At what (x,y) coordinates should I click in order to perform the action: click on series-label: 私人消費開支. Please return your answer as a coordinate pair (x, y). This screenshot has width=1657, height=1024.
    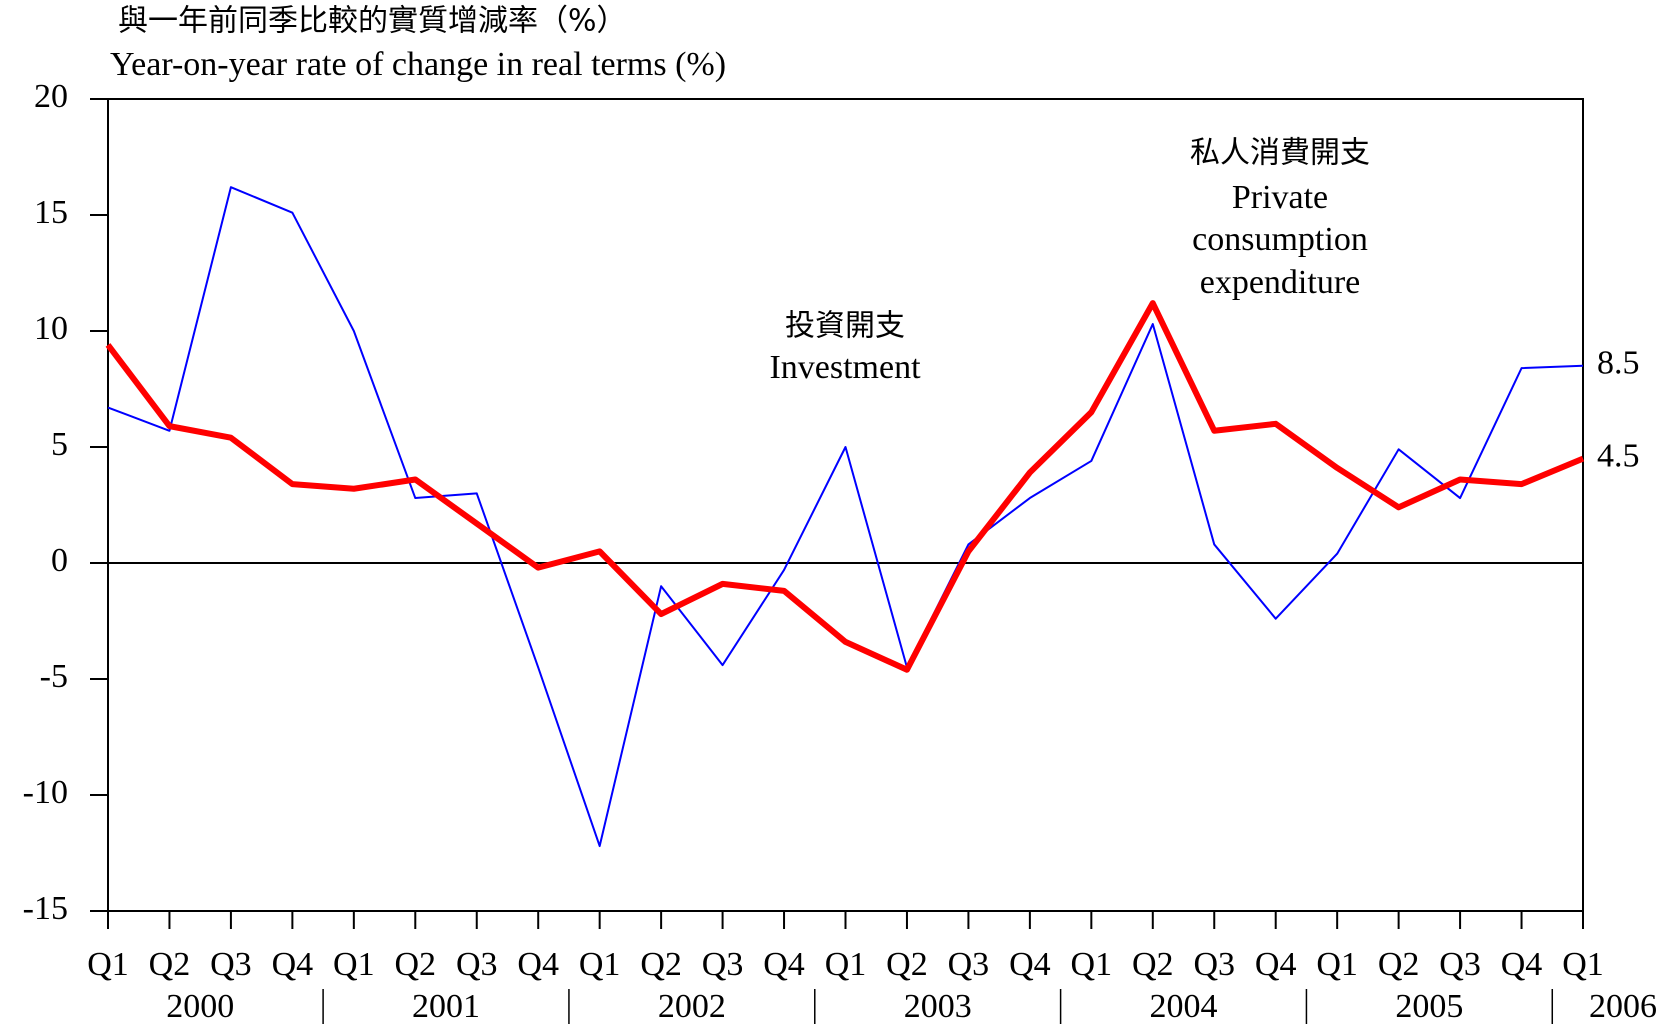
    Looking at the image, I should click on (1280, 153).